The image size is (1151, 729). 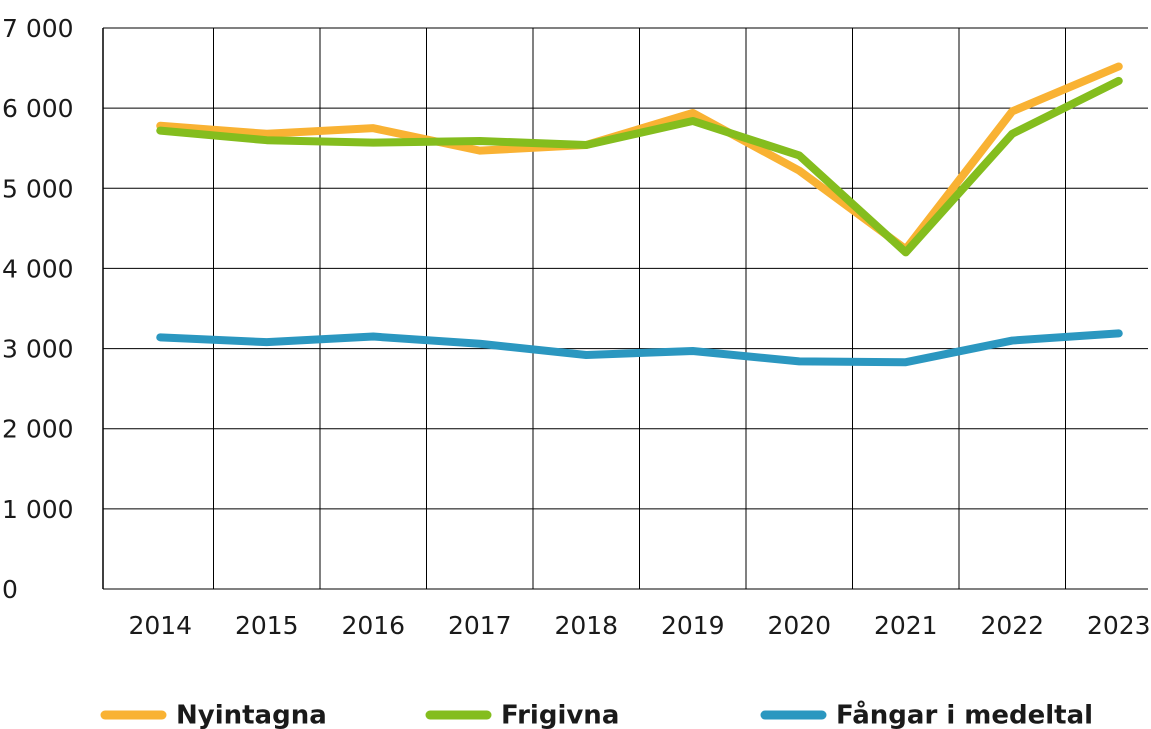 I want to click on x-tick-label: 2016, so click(x=373, y=625).